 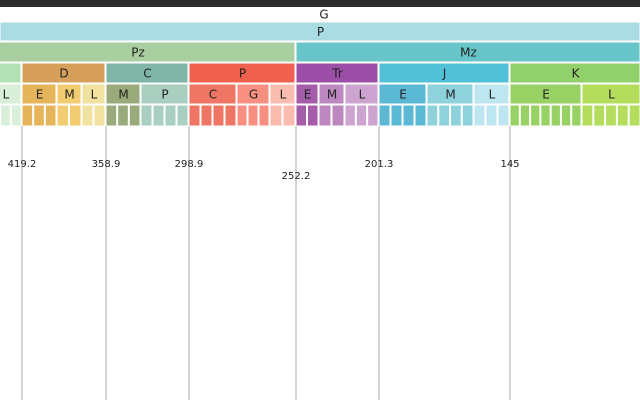 I want to click on period-label: D, so click(x=63, y=74).